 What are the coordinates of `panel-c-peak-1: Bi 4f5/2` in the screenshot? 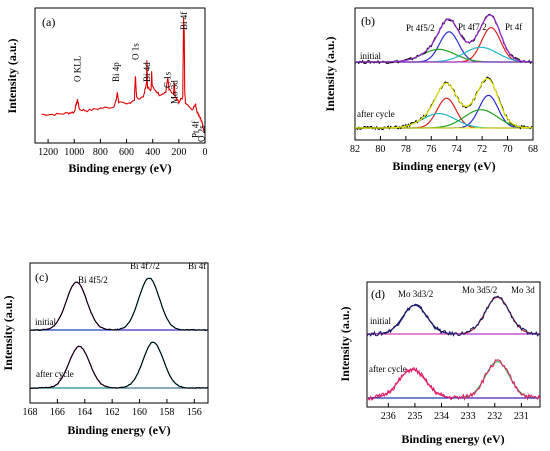 It's located at (93, 280).